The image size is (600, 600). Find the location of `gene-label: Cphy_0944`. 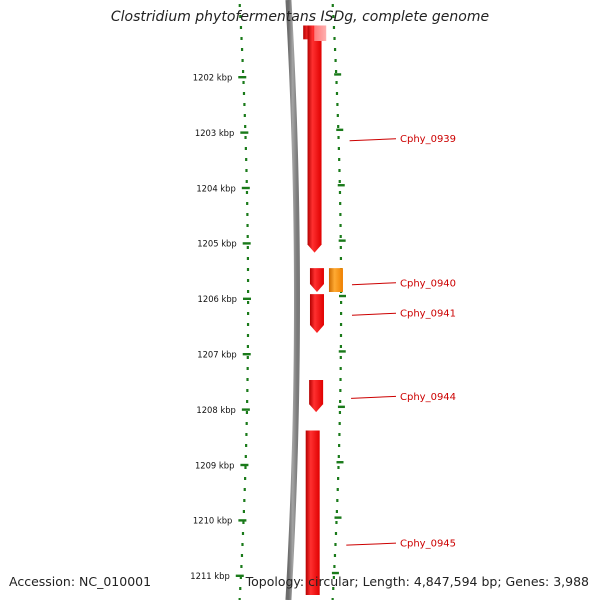

gene-label: Cphy_0944 is located at coordinates (428, 397).